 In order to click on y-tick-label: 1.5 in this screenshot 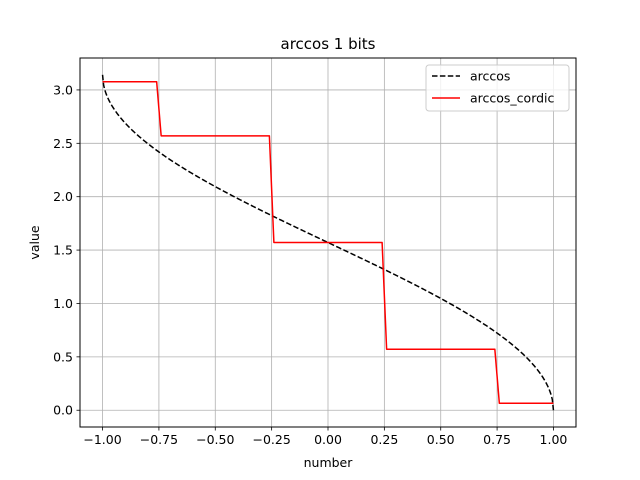, I will do `click(63, 250)`.